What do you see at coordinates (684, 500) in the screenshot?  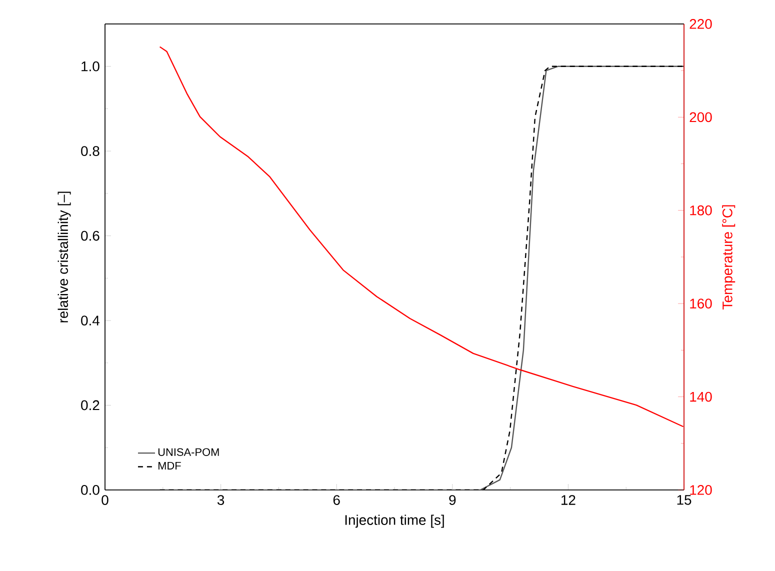 I see `x-tick-label: 15` at bounding box center [684, 500].